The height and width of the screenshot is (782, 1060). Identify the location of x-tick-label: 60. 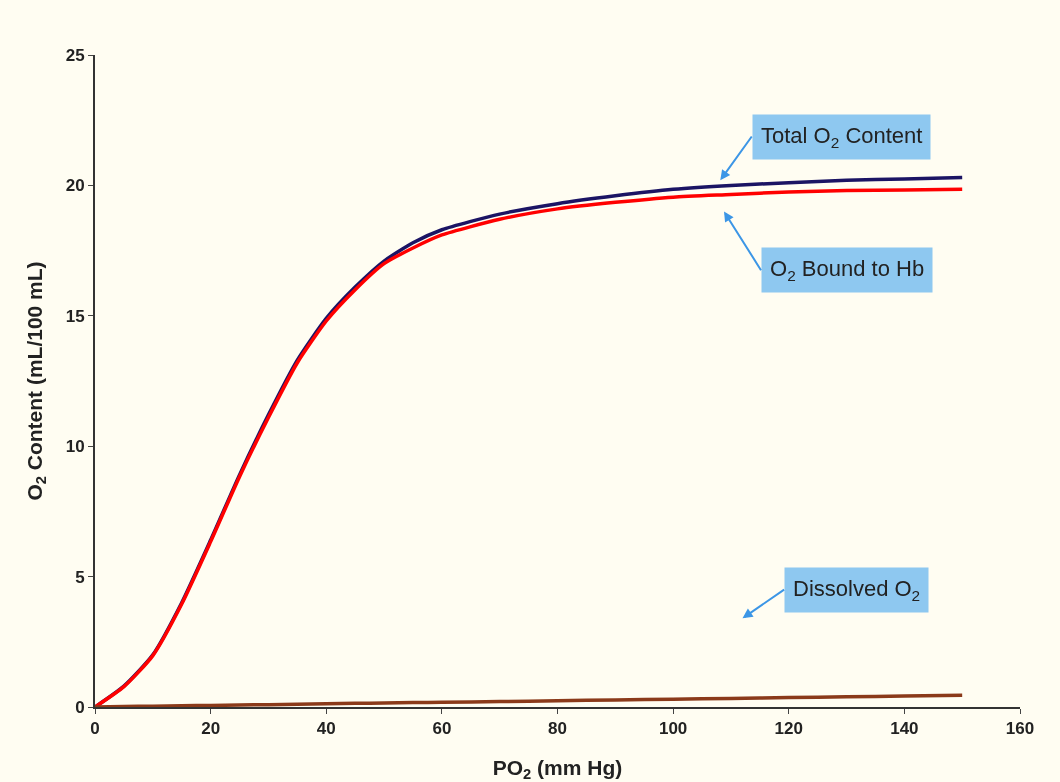
(442, 729).